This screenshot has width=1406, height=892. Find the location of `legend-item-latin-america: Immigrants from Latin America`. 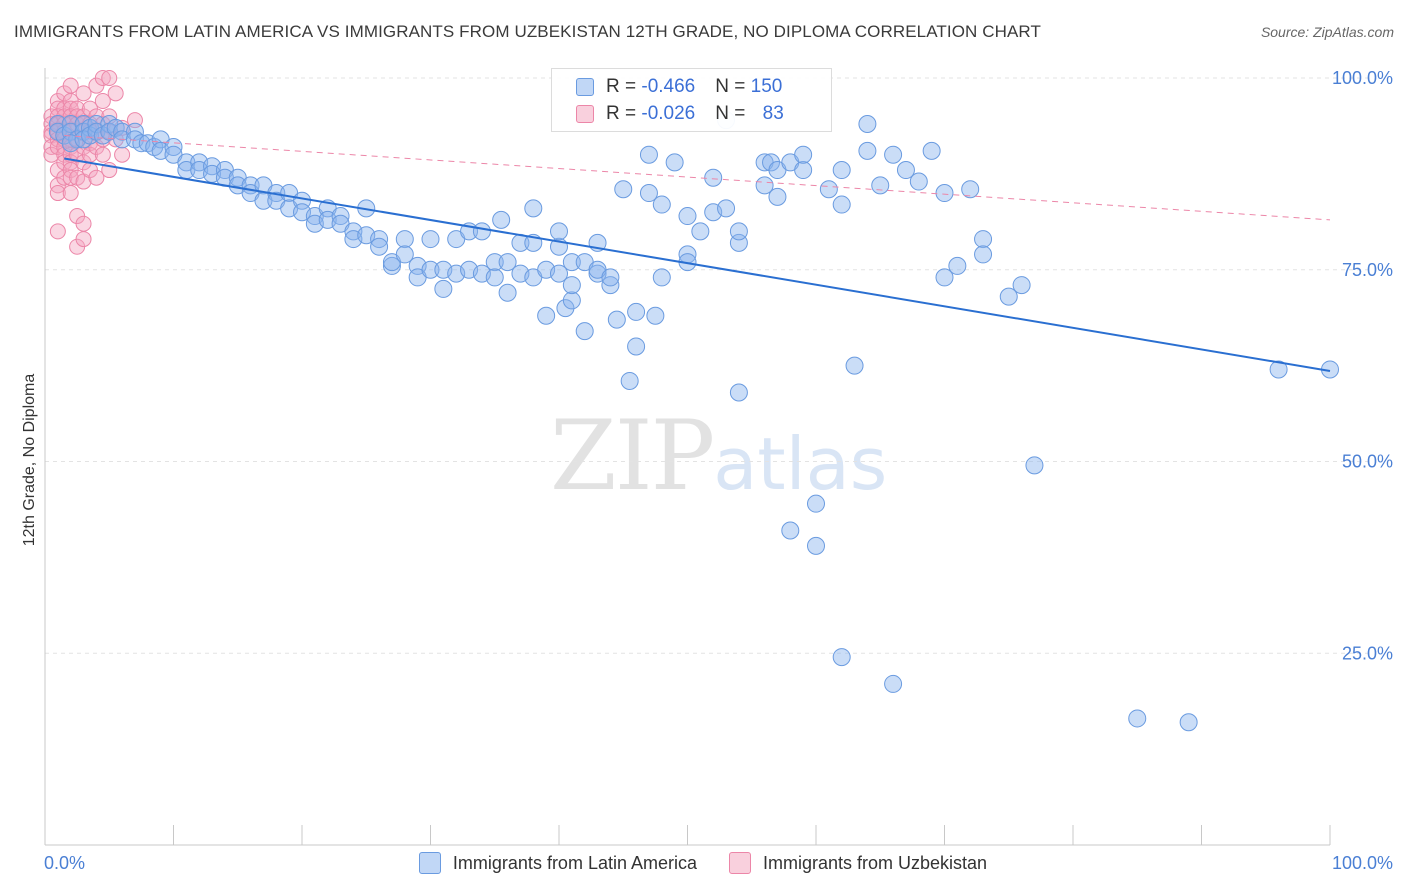

legend-item-latin-america: Immigrants from Latin America is located at coordinates (557, 863).